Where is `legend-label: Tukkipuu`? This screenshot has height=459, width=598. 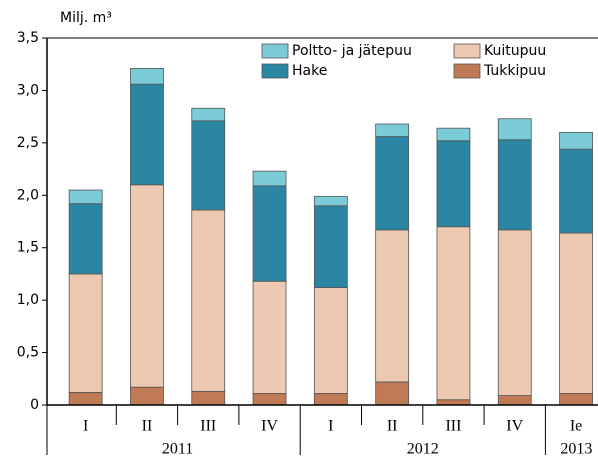 legend-label: Tukkipuu is located at coordinates (514, 71).